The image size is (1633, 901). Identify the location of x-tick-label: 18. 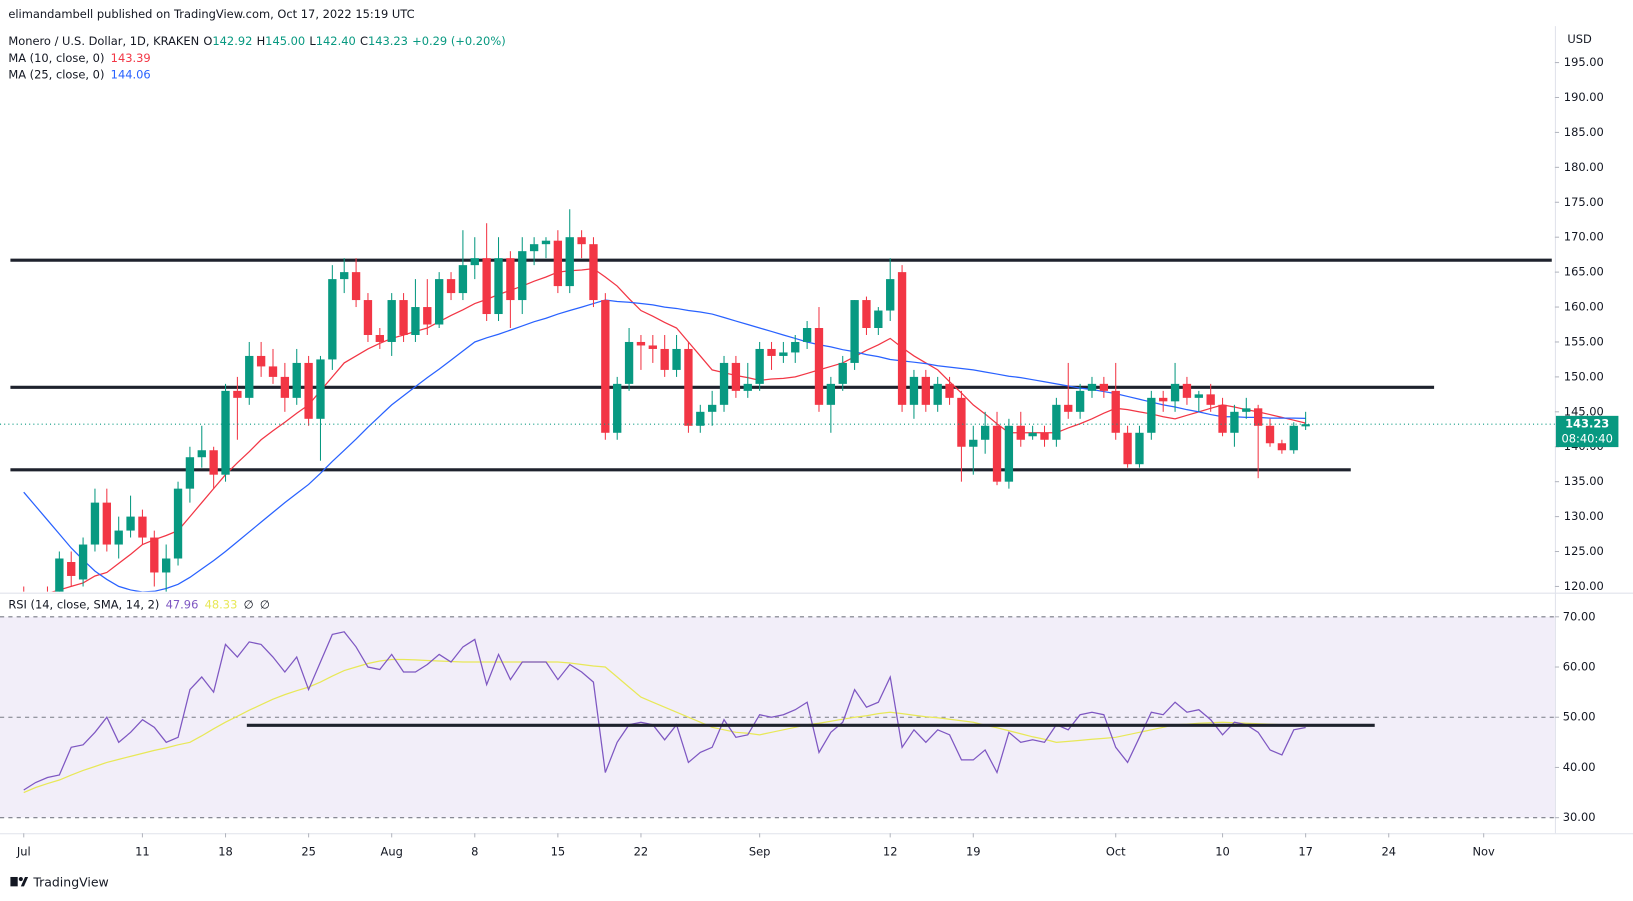
(225, 851).